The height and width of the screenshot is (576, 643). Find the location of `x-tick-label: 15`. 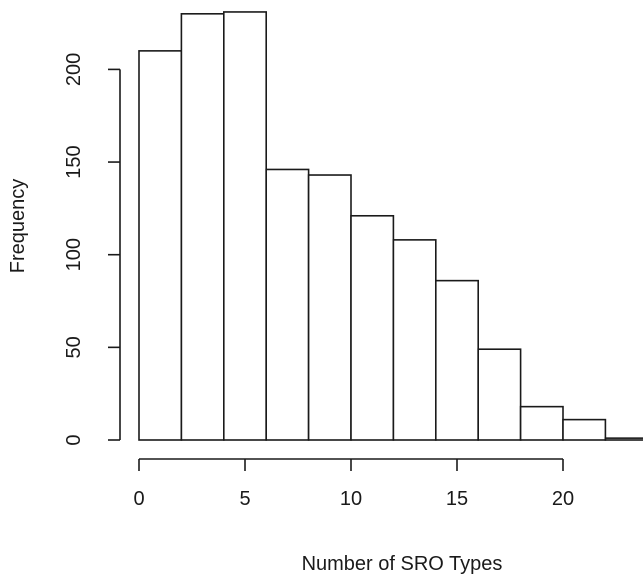

x-tick-label: 15 is located at coordinates (457, 499).